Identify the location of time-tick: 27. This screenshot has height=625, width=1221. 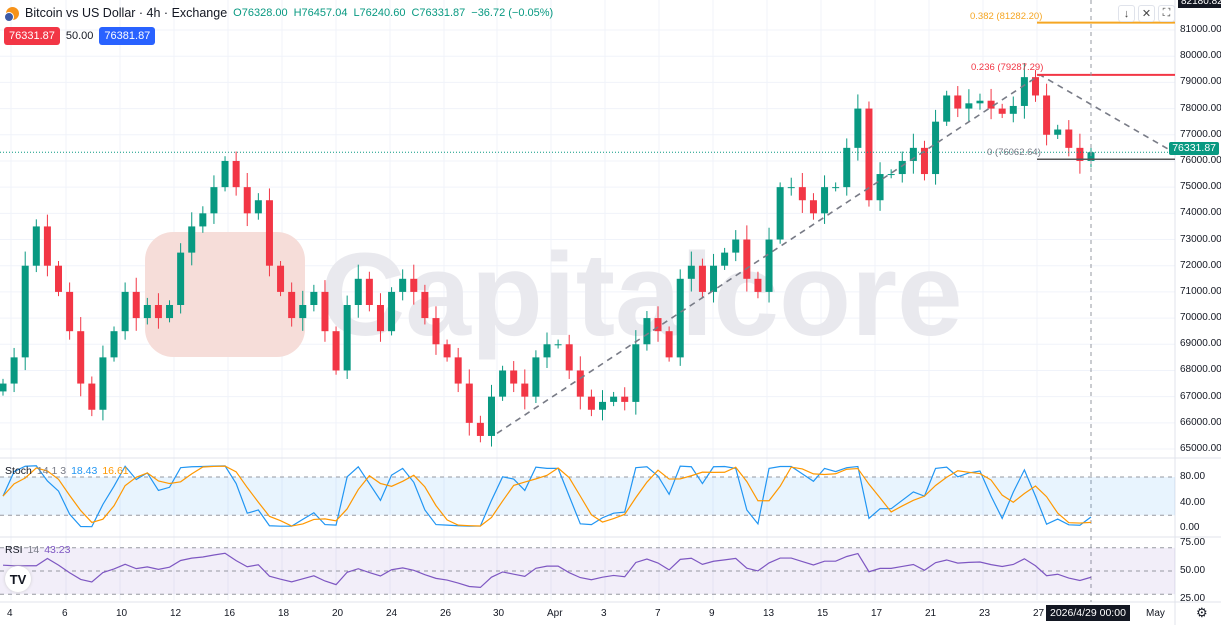
(1039, 613).